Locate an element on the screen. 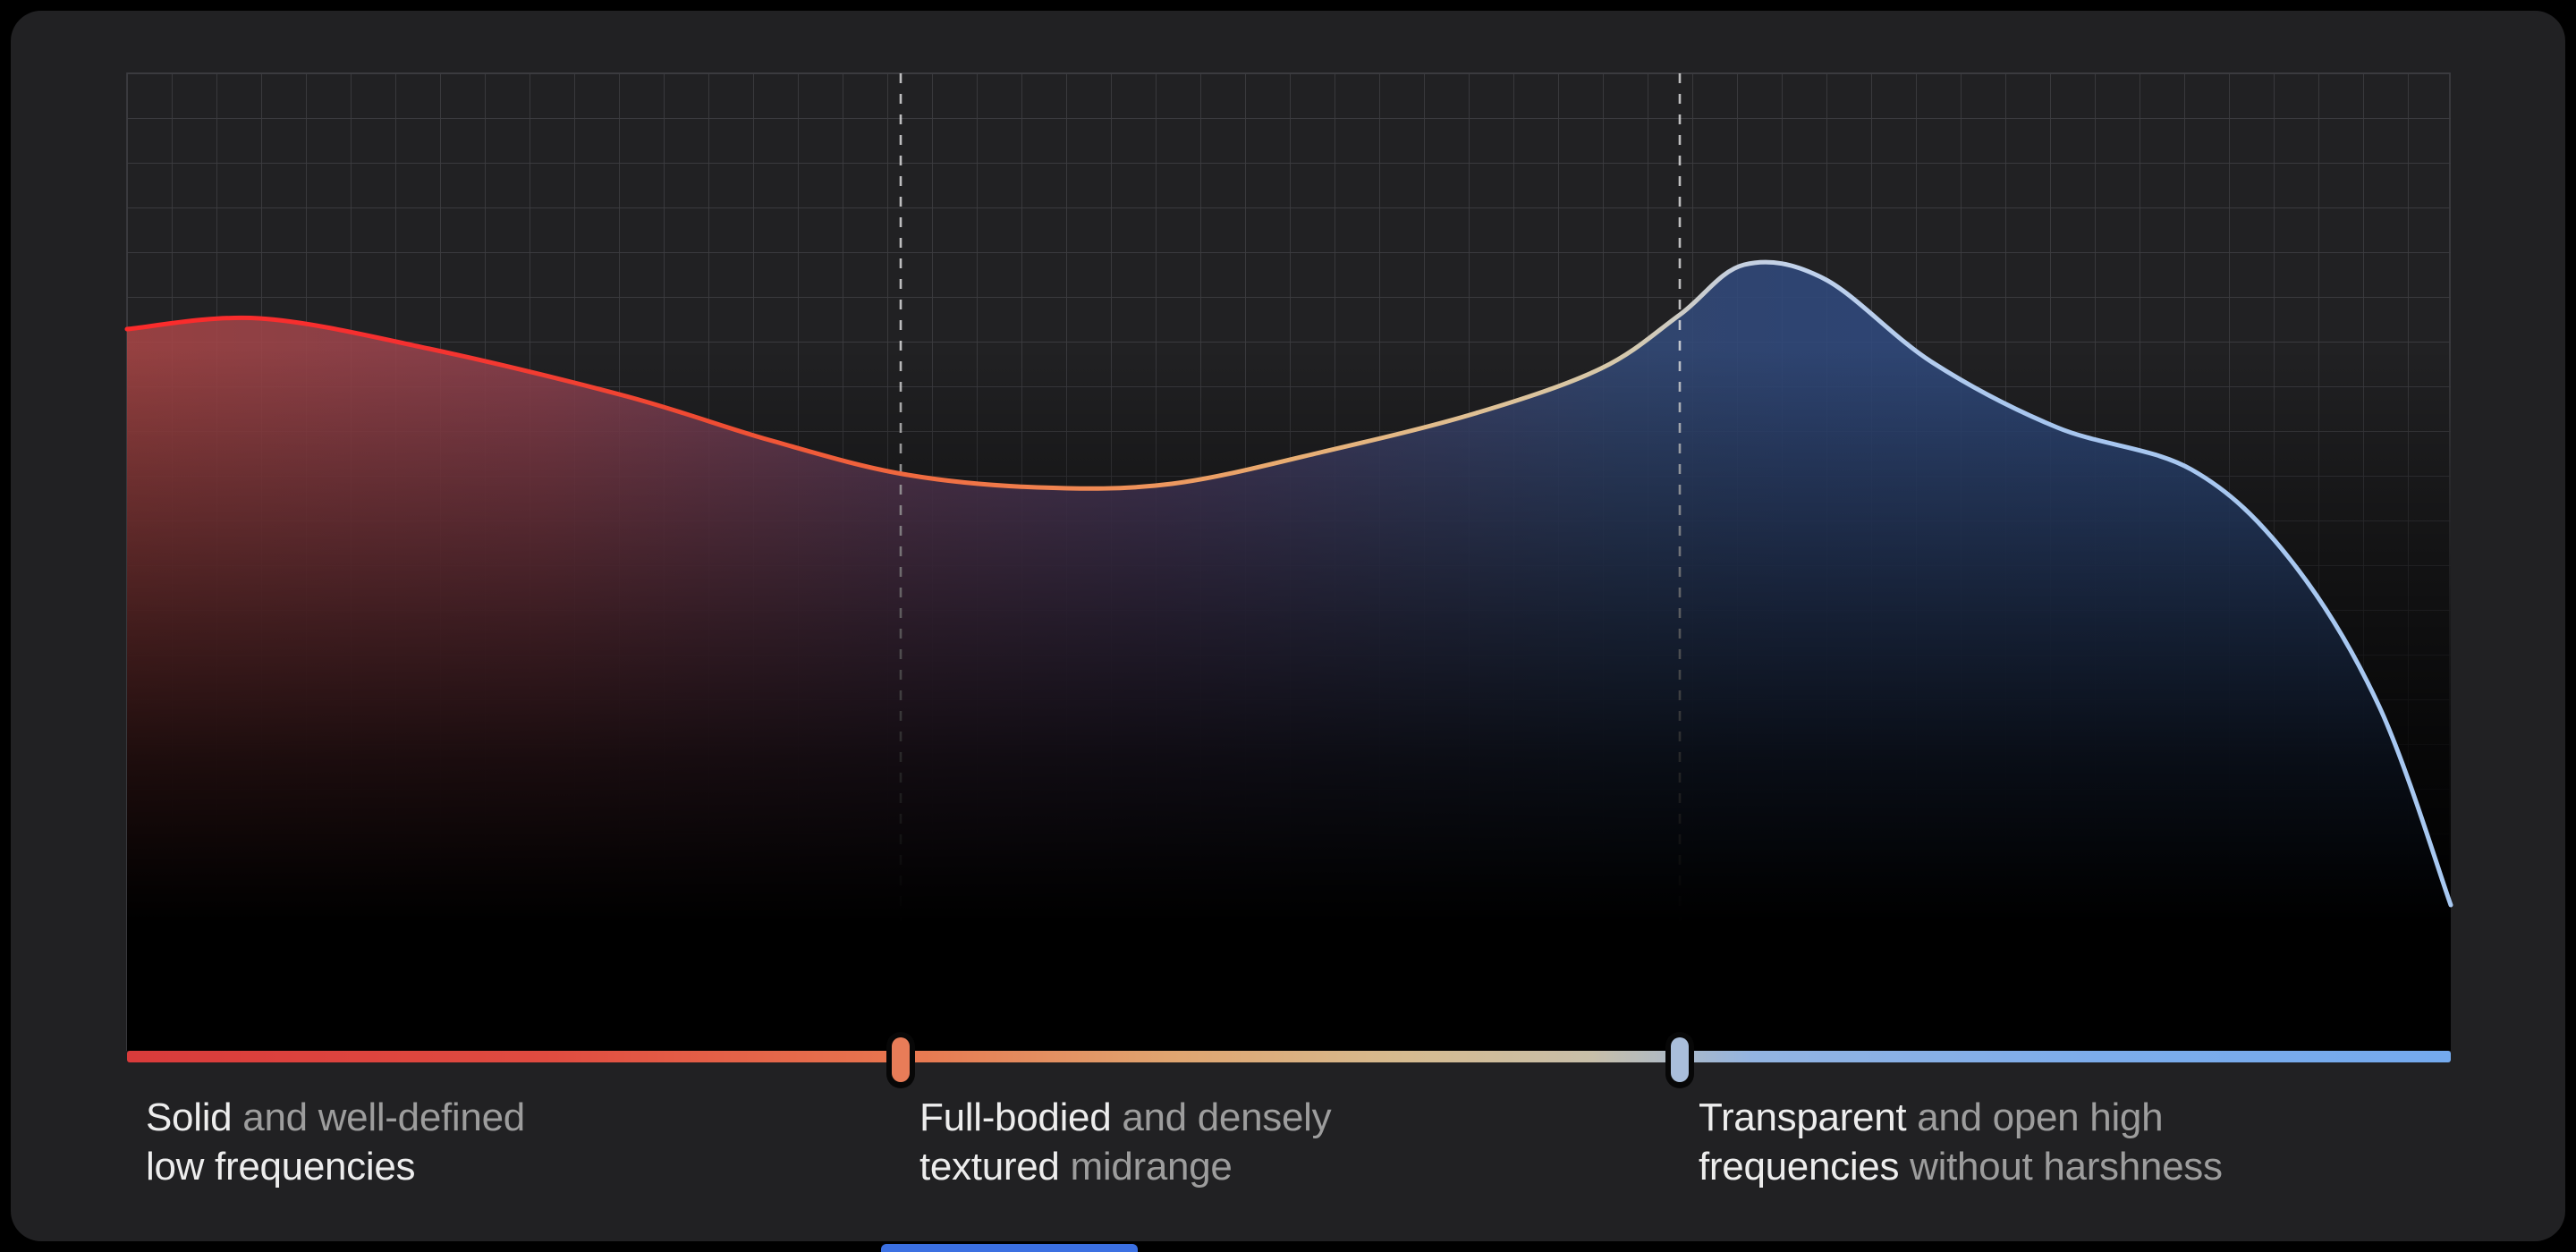  spectrum-slider-track is located at coordinates (1289, 1056).